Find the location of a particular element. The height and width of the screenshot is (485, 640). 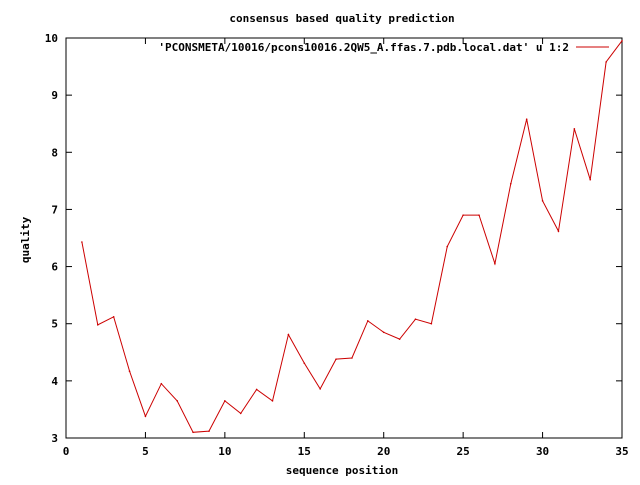

y-tick-label: 5 is located at coordinates (54, 324).